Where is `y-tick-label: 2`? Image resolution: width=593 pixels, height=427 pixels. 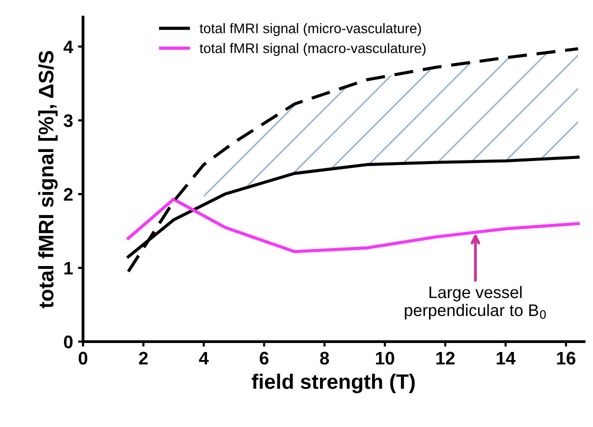 y-tick-label: 2 is located at coordinates (68, 194).